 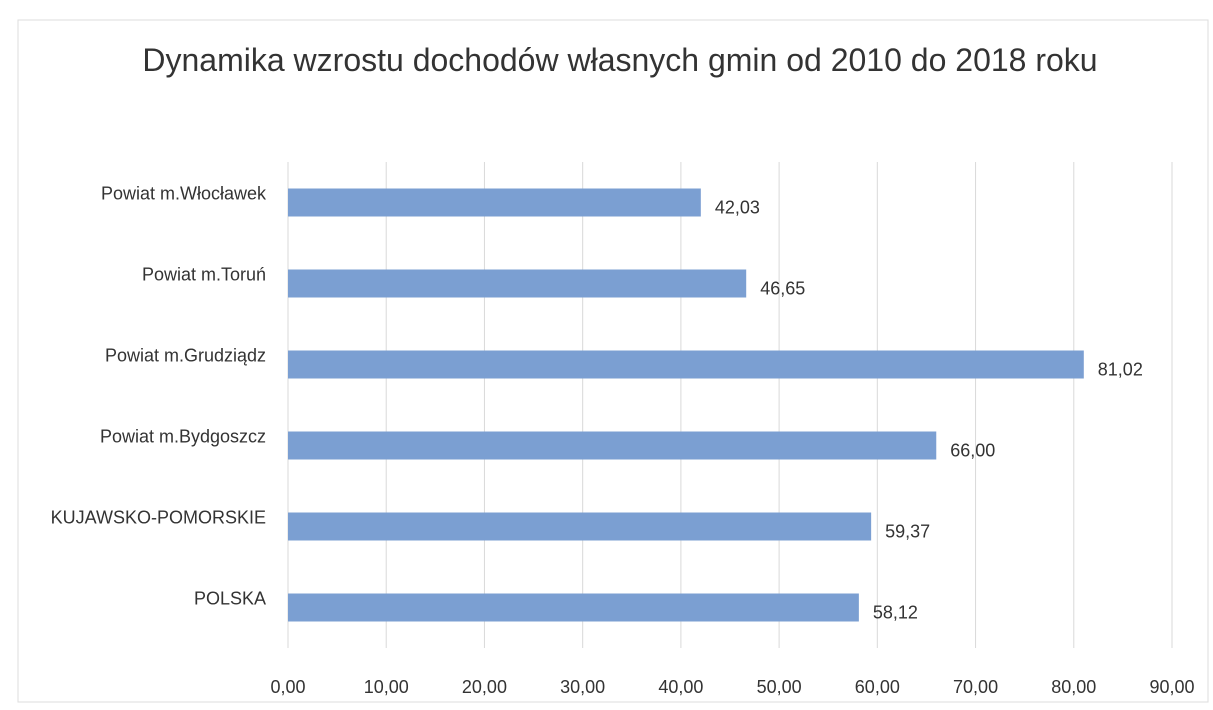 I want to click on x-tick-label: 70,00, so click(x=975, y=687).